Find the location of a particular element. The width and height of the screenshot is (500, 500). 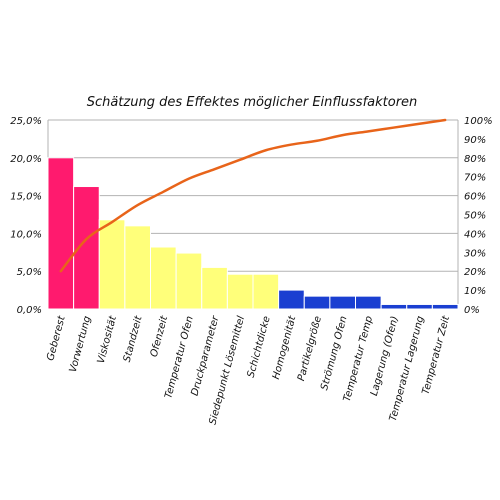

y-right-tick-label-2: 20% is located at coordinates (475, 272).